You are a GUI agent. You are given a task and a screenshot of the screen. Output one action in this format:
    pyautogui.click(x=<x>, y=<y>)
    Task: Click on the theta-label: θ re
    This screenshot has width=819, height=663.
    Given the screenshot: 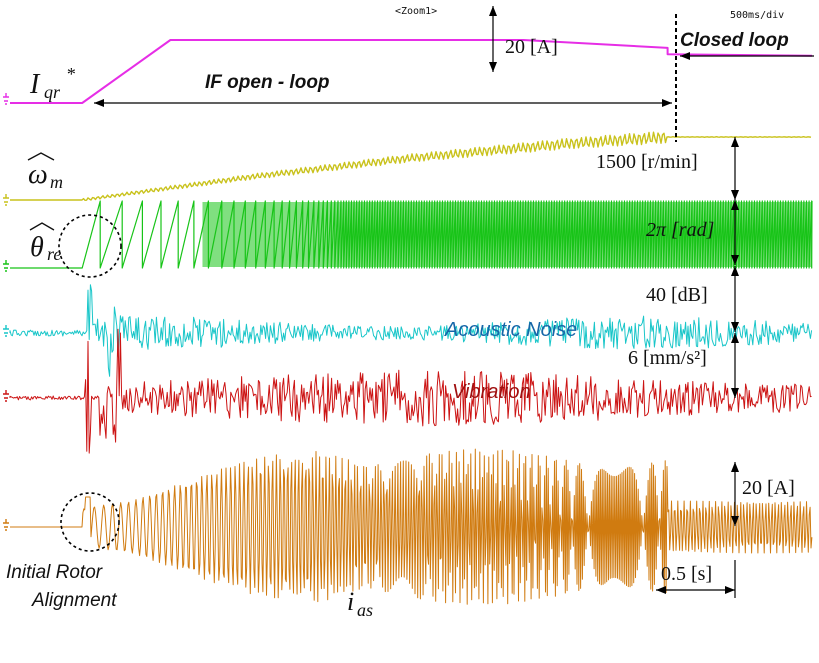 What is the action you would take?
    pyautogui.click(x=45, y=243)
    